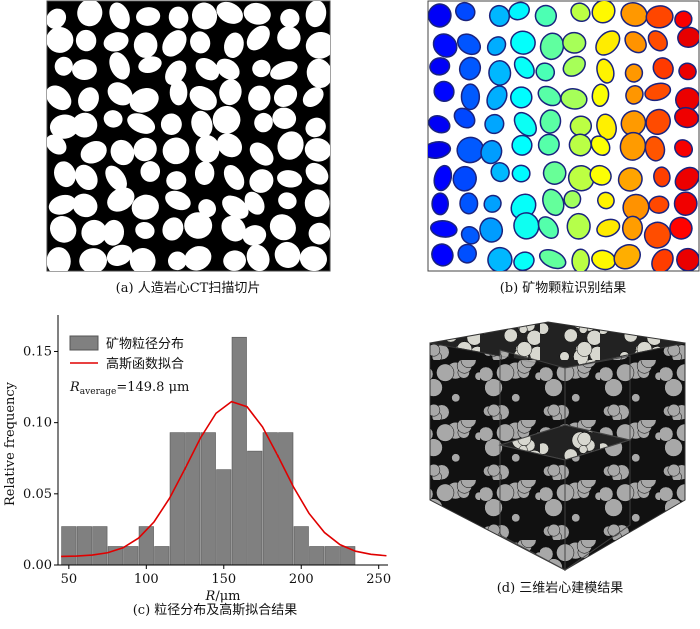 Image resolution: width=700 pixels, height=629 pixels. I want to click on legend-label: 高斯函数拟合, so click(145, 364).